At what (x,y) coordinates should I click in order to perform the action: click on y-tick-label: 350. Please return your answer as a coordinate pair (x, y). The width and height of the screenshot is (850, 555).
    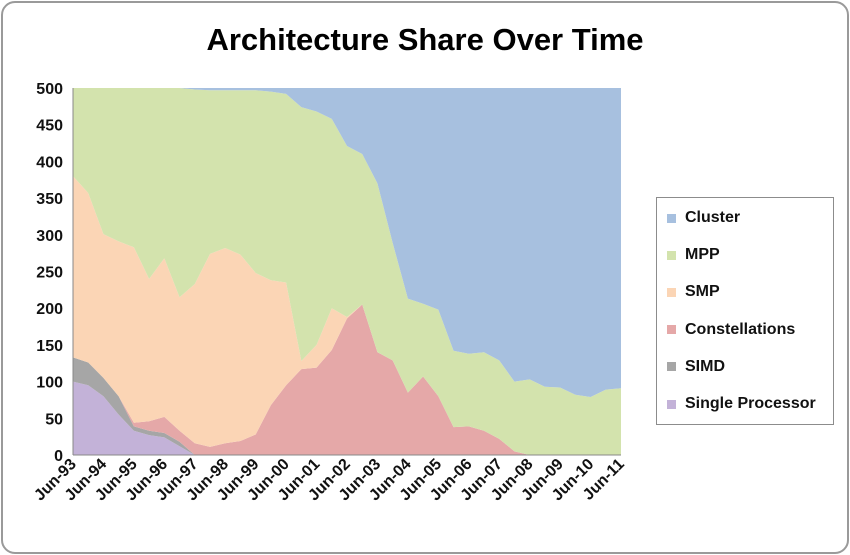
    Looking at the image, I should click on (49, 199).